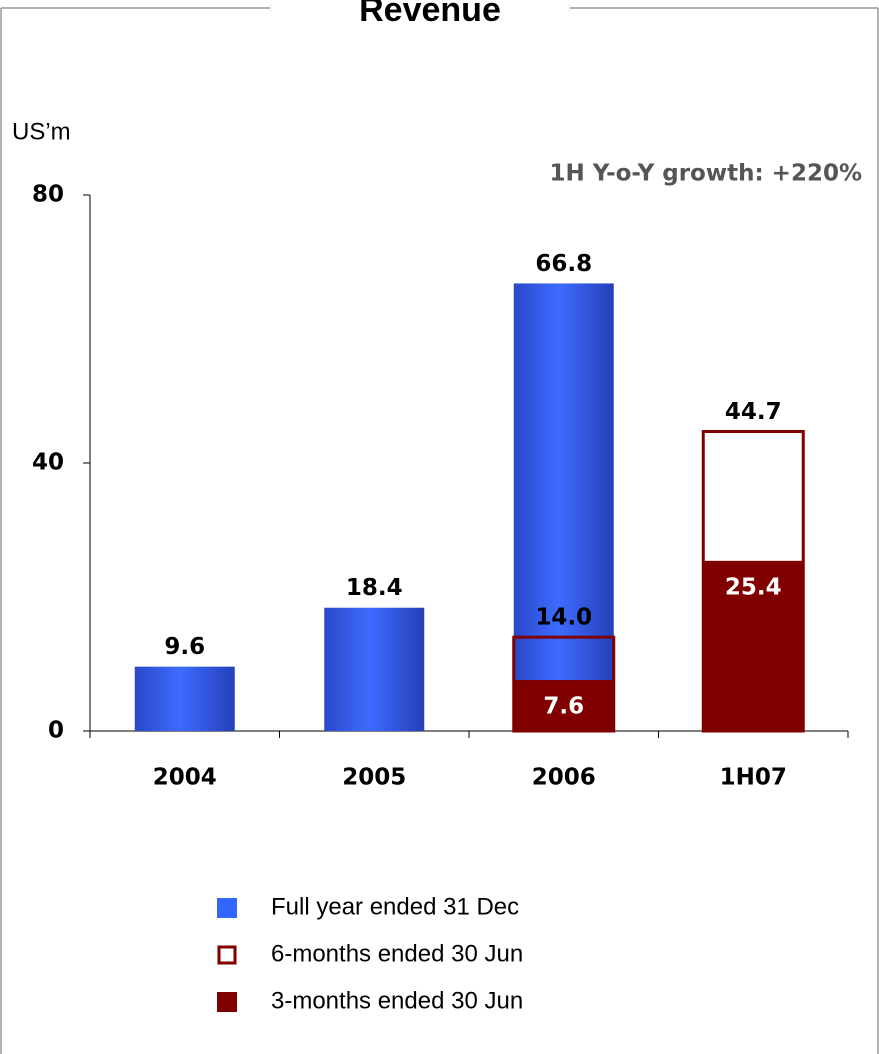 The image size is (879, 1054). I want to click on legend-label: 3-months ended 30 Jun, so click(397, 1000).